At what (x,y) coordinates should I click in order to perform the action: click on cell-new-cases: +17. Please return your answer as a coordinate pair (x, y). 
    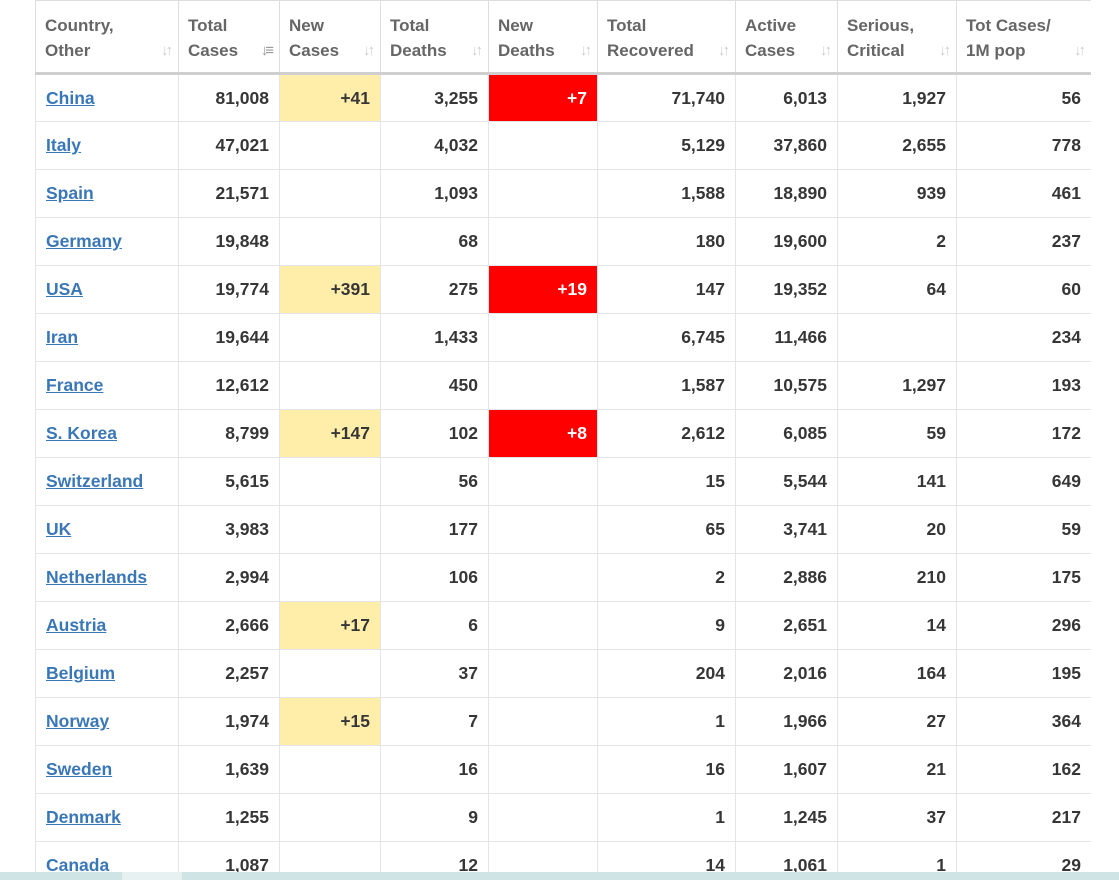
    Looking at the image, I should click on (330, 625).